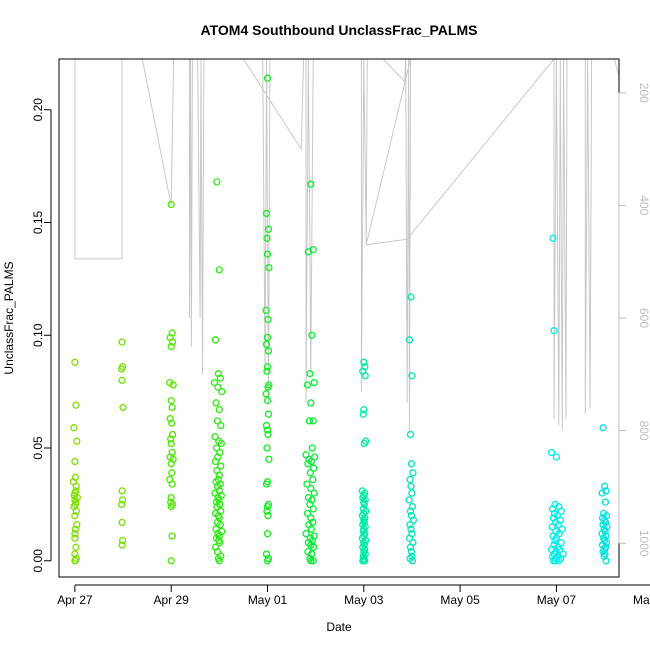 This screenshot has width=650, height=650. I want to click on right-tick-label: 600, so click(643, 318).